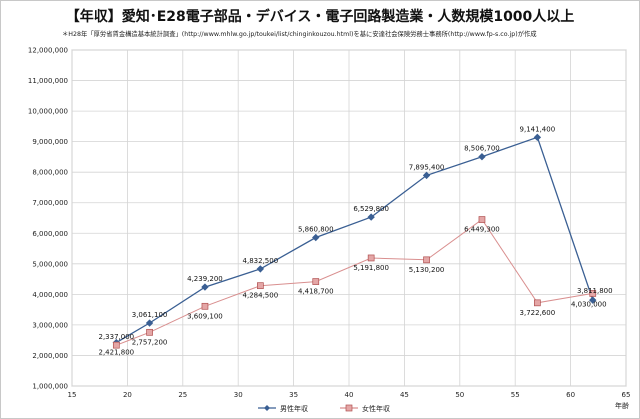  Describe the element at coordinates (50, 234) in the screenshot. I see `y-tick-label: 6,000,000` at that location.